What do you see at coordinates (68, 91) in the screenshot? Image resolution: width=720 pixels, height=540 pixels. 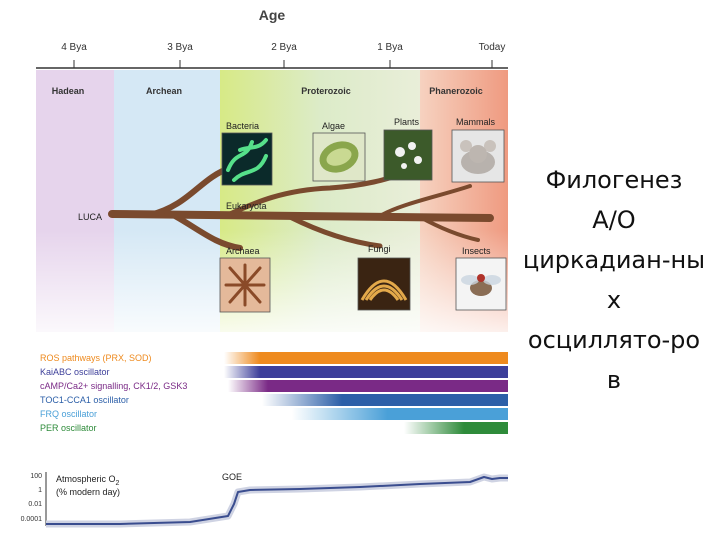 I see `era-label-hadean: Hadean` at bounding box center [68, 91].